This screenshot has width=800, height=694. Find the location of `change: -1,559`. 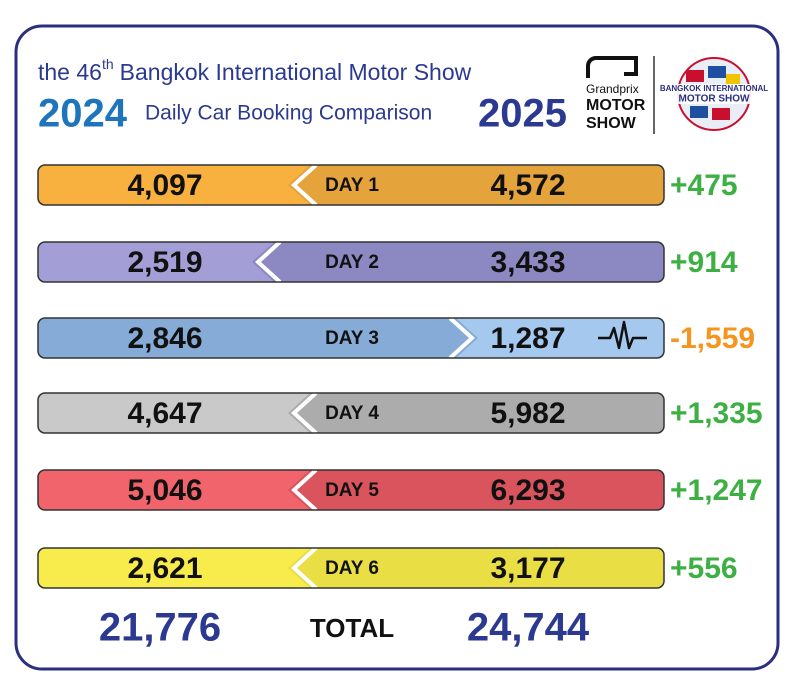

change: -1,559 is located at coordinates (712, 338).